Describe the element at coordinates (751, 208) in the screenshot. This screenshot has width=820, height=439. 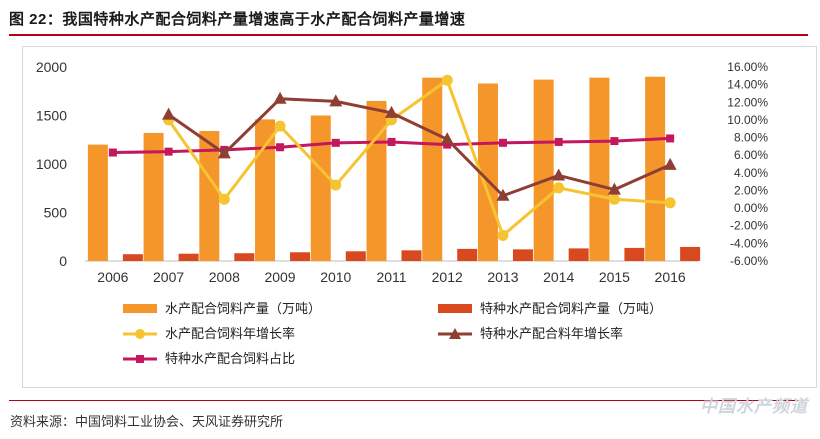
I see `y-right-tick-label: 0.00%` at that location.